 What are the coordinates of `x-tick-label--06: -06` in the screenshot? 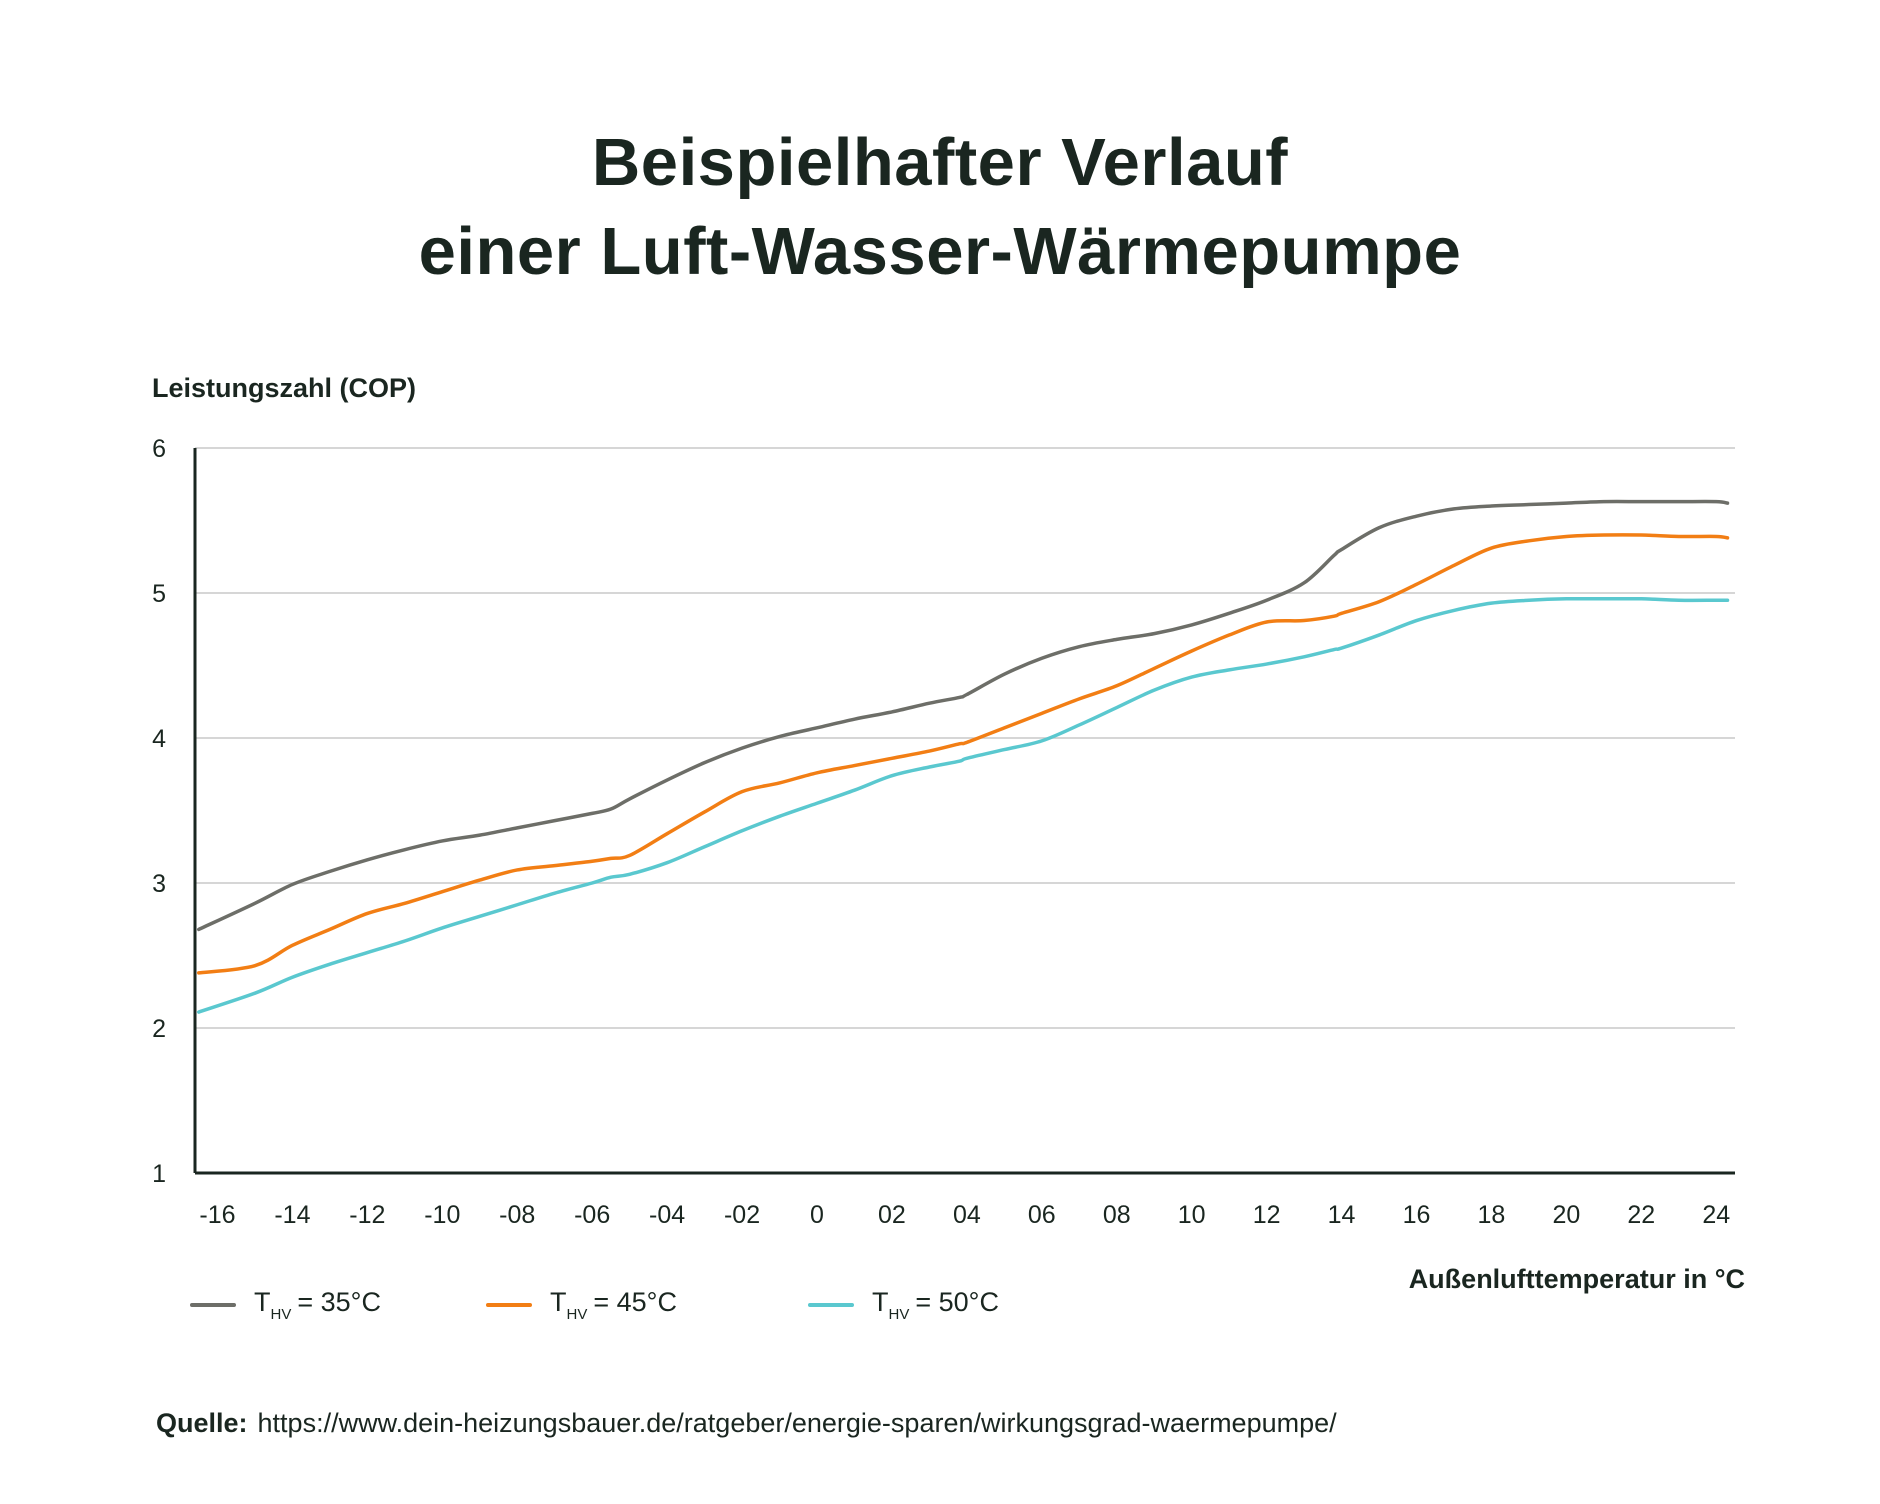 It's located at (592, 1215).